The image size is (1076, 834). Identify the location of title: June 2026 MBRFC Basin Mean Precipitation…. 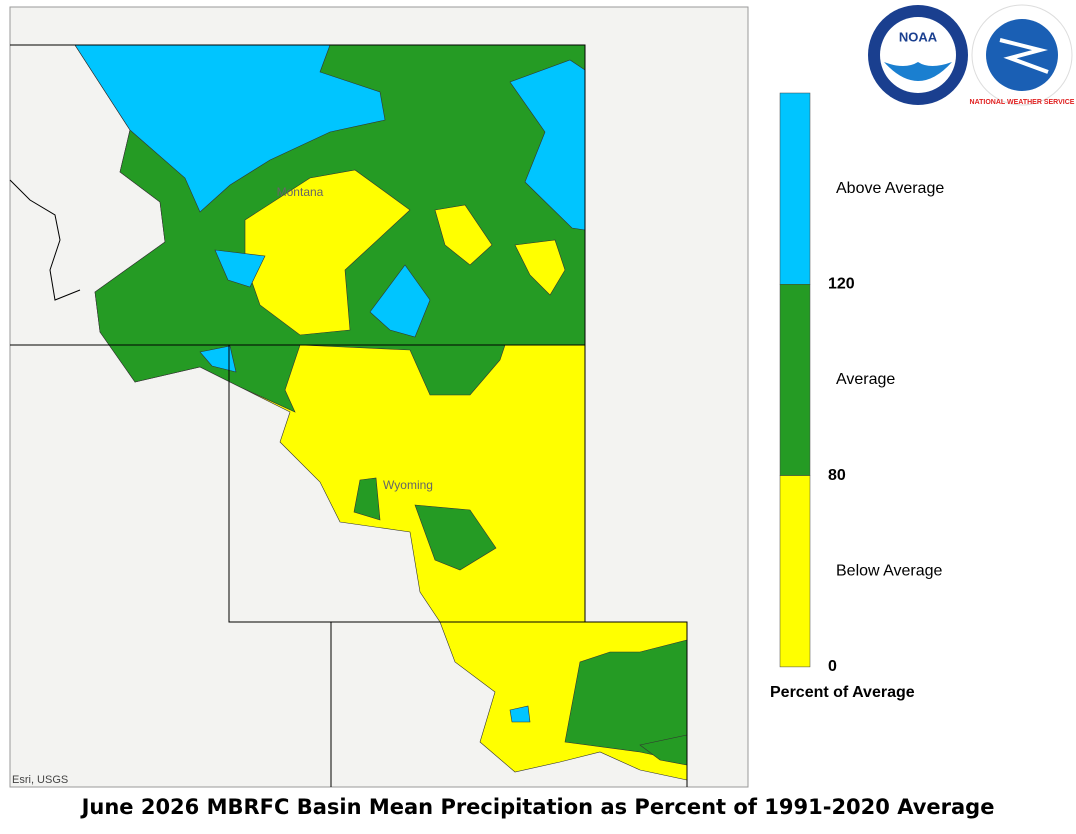
(537, 807).